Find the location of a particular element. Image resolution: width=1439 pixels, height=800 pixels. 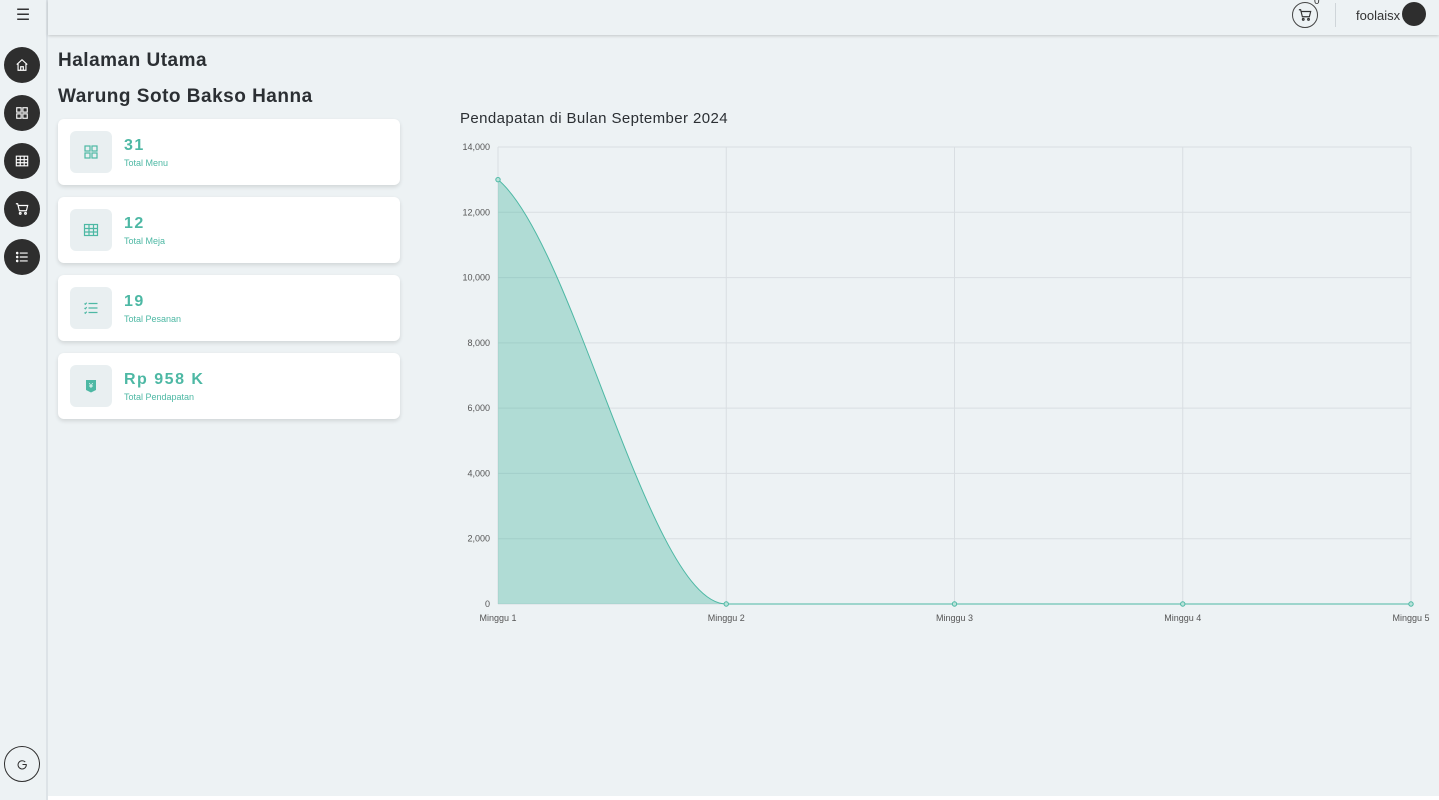

sidebar-item-home is located at coordinates (22, 65).